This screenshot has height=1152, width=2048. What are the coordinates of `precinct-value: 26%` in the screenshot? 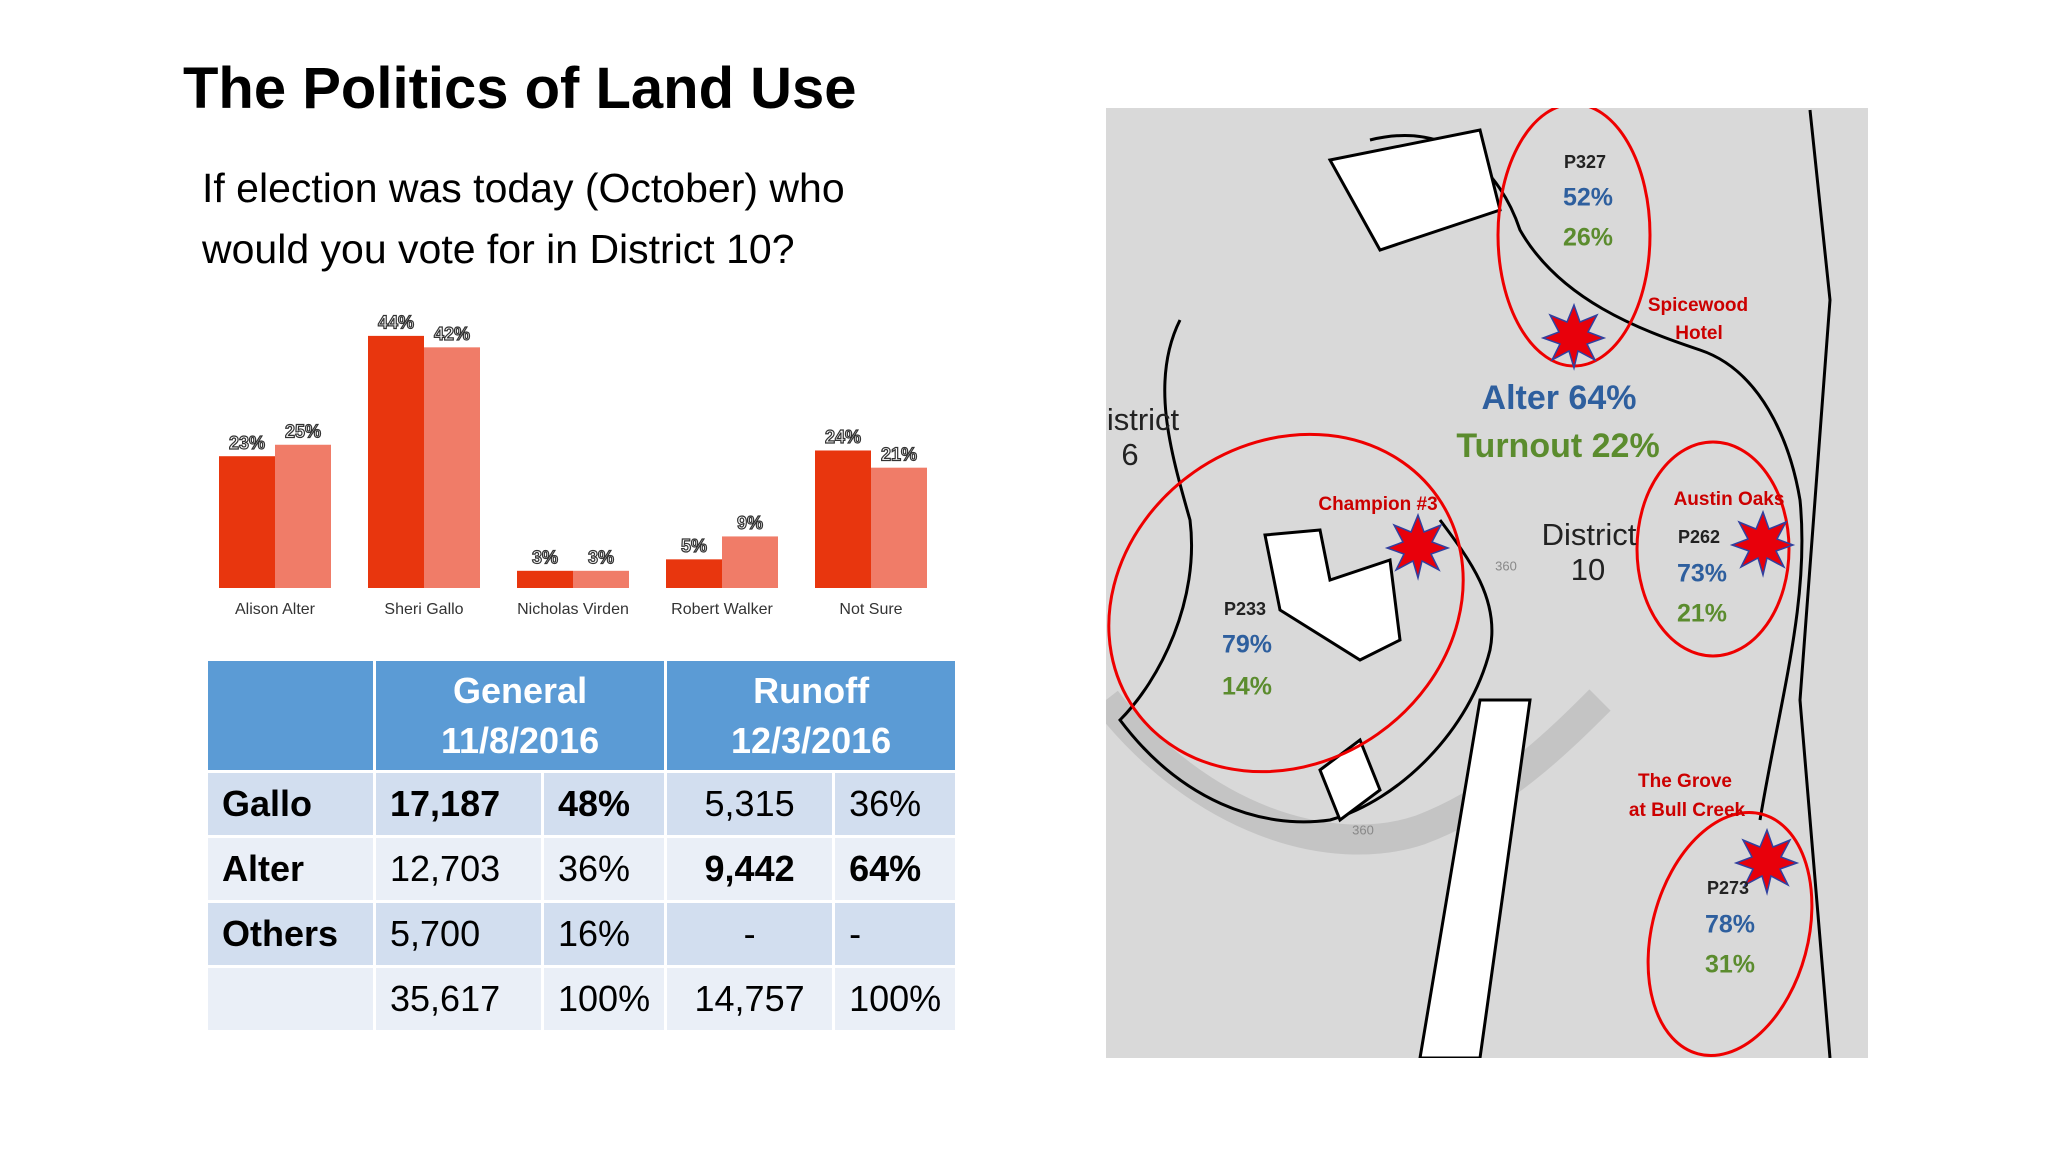 It's located at (1588, 238).